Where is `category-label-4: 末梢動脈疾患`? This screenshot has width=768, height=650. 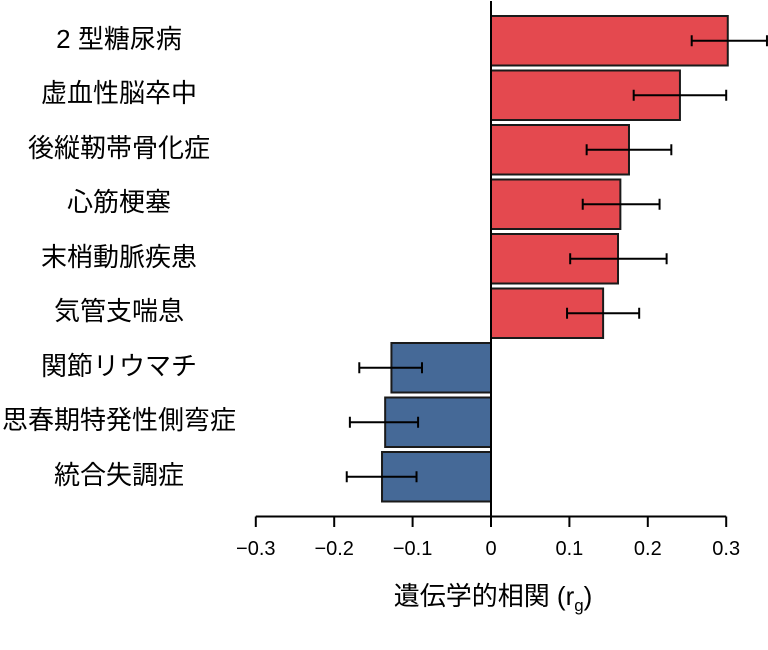 category-label-4: 末梢動脈疾患 is located at coordinates (119, 256).